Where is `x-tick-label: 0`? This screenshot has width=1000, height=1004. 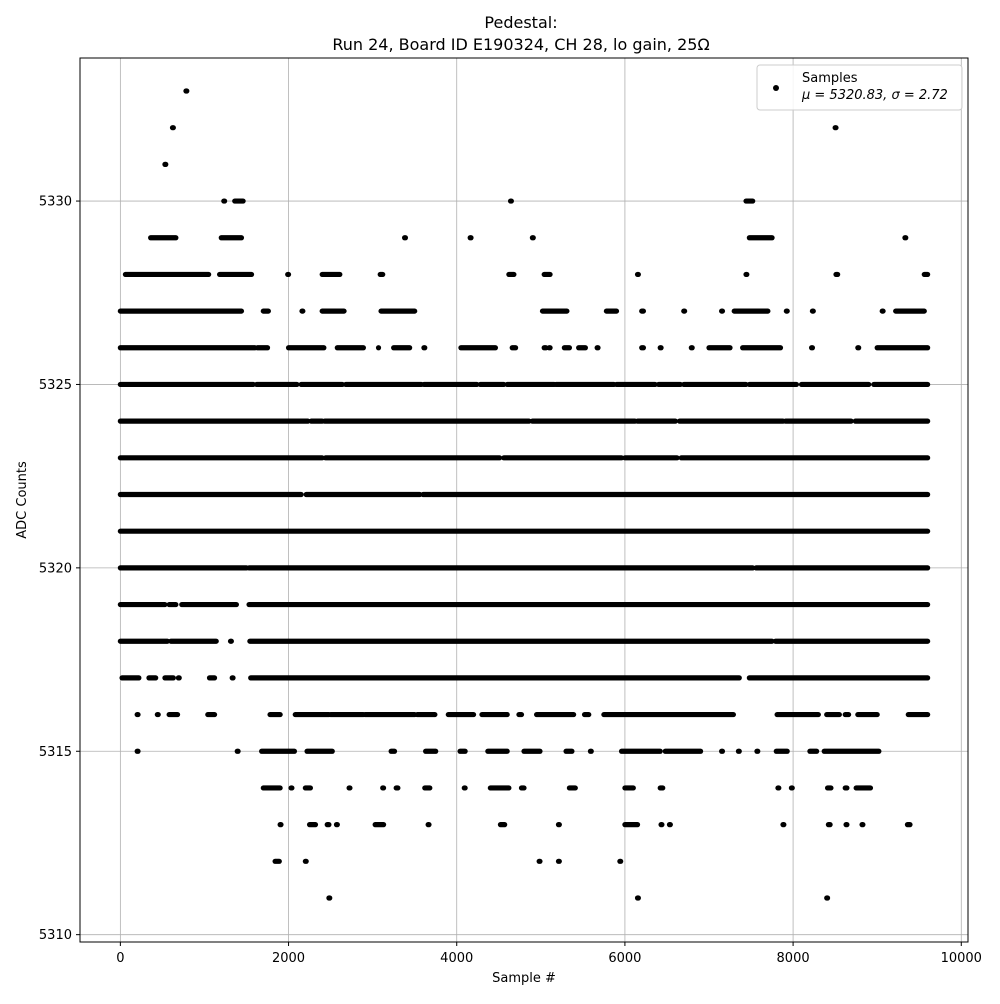
x-tick-label: 0 is located at coordinates (120, 958).